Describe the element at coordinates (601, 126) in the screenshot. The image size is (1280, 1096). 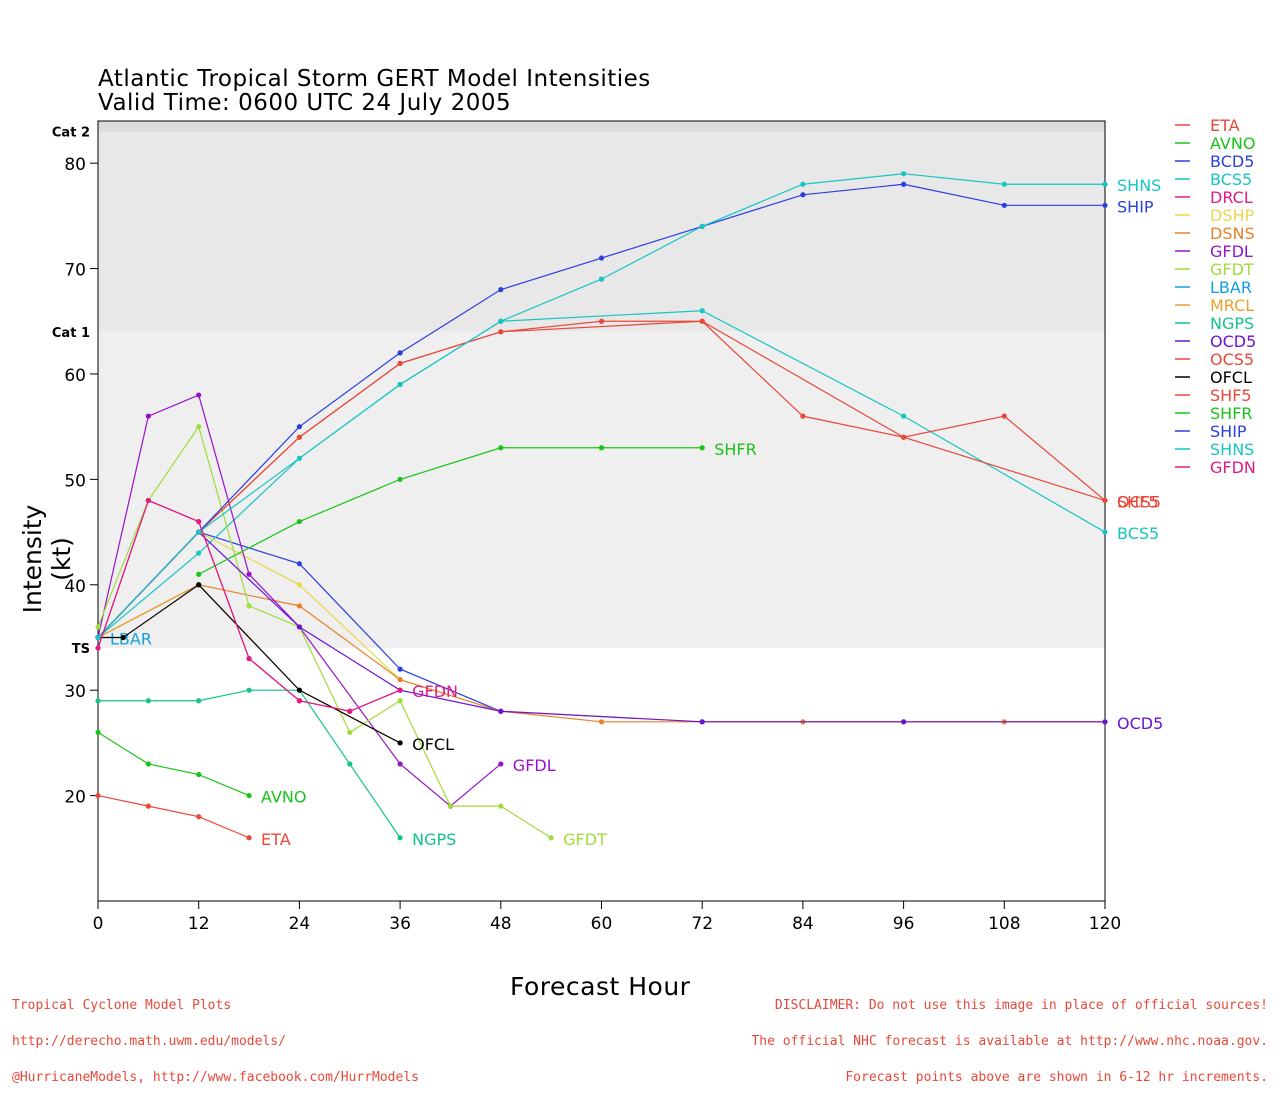
I see `category-band` at that location.